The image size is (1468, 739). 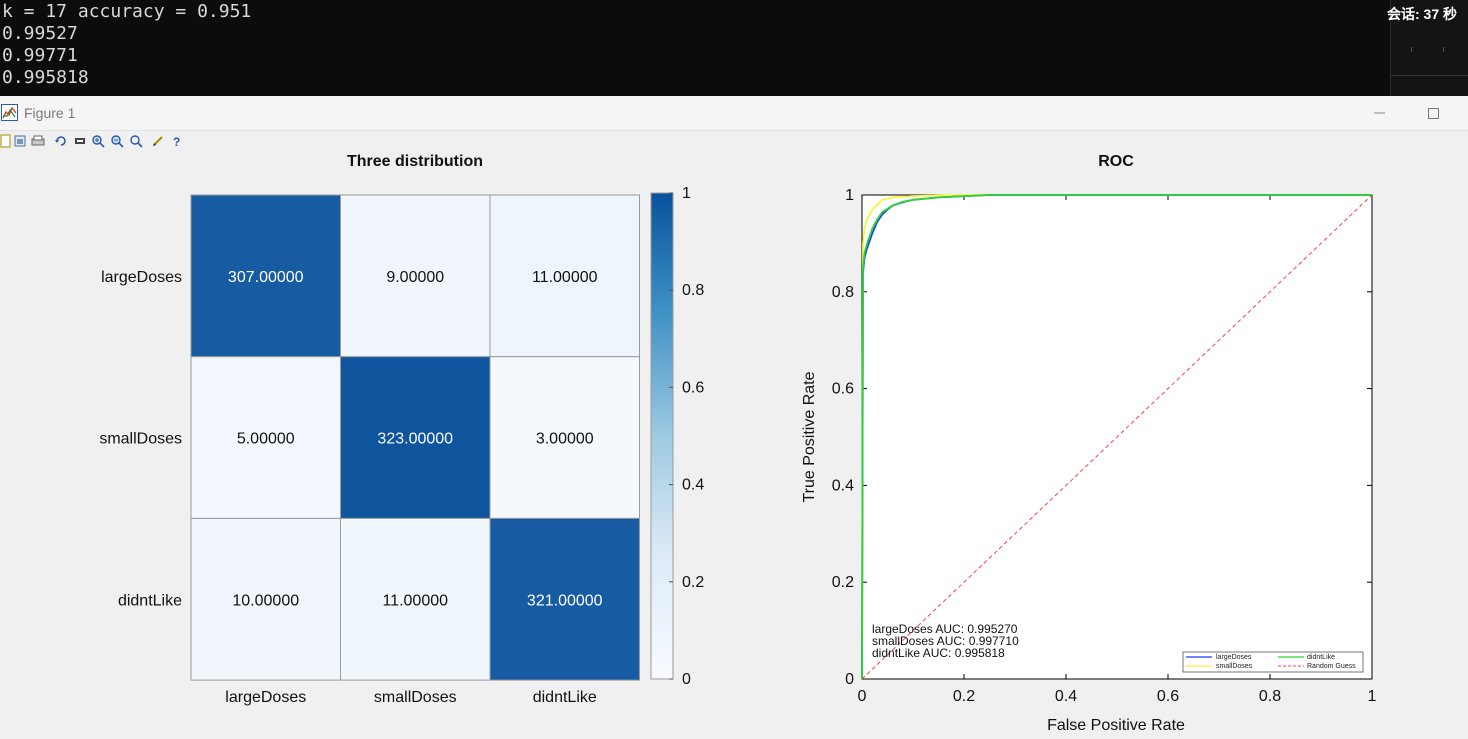 What do you see at coordinates (734, 113) in the screenshot?
I see `figure-titlebar: Figure 1` at bounding box center [734, 113].